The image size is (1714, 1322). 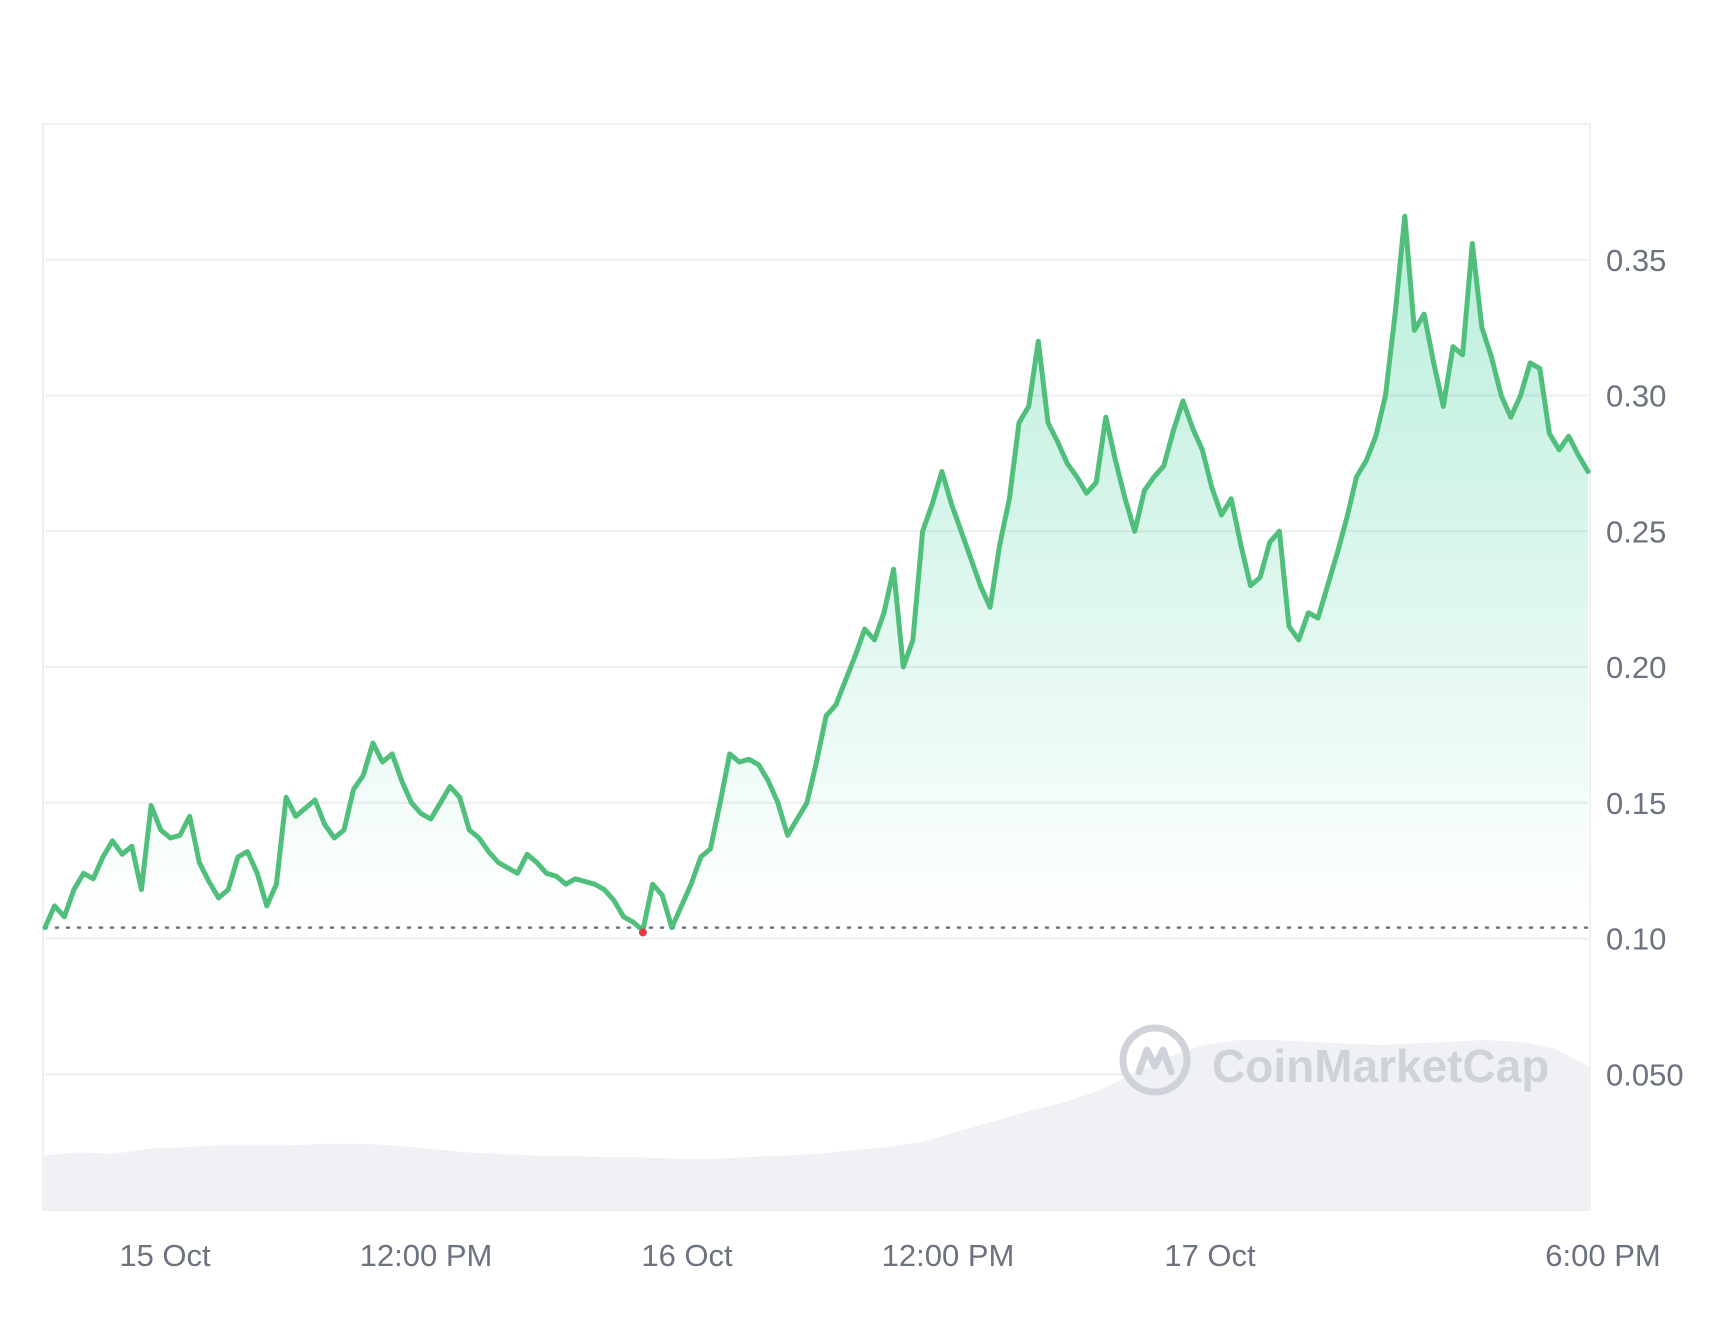 What do you see at coordinates (1380, 1066) in the screenshot?
I see `watermark-text: CoinMarketCap` at bounding box center [1380, 1066].